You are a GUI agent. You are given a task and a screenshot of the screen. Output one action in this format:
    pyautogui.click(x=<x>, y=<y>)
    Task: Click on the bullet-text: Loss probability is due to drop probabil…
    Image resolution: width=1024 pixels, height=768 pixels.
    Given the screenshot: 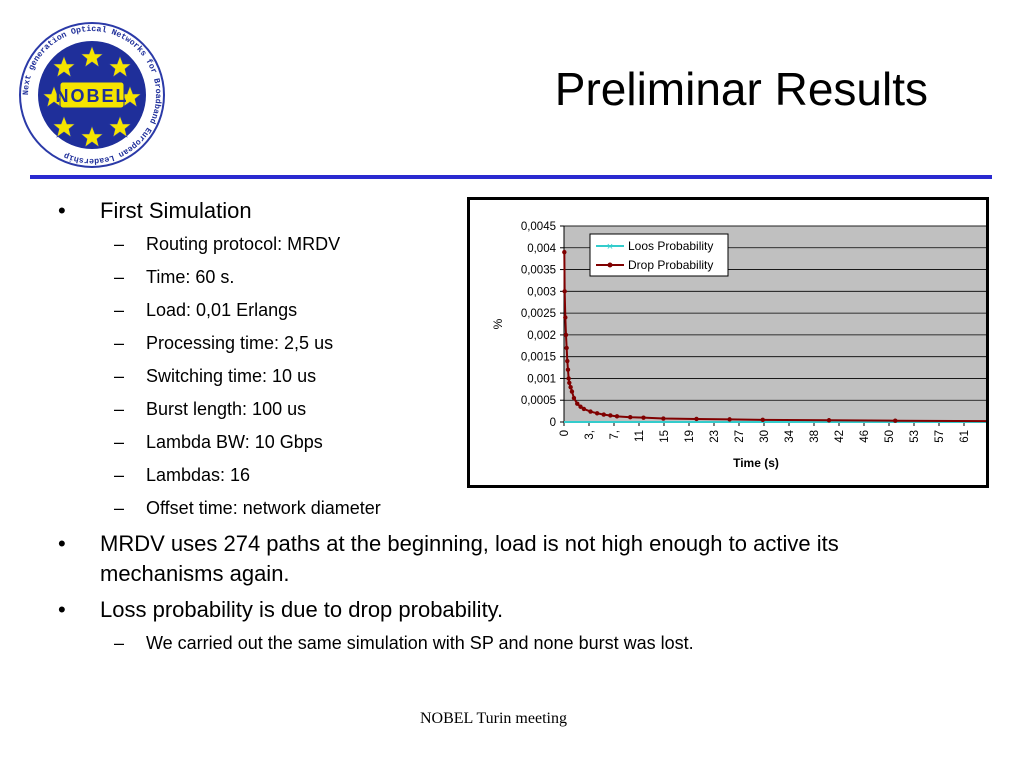 What is the action you would take?
    pyautogui.click(x=302, y=609)
    